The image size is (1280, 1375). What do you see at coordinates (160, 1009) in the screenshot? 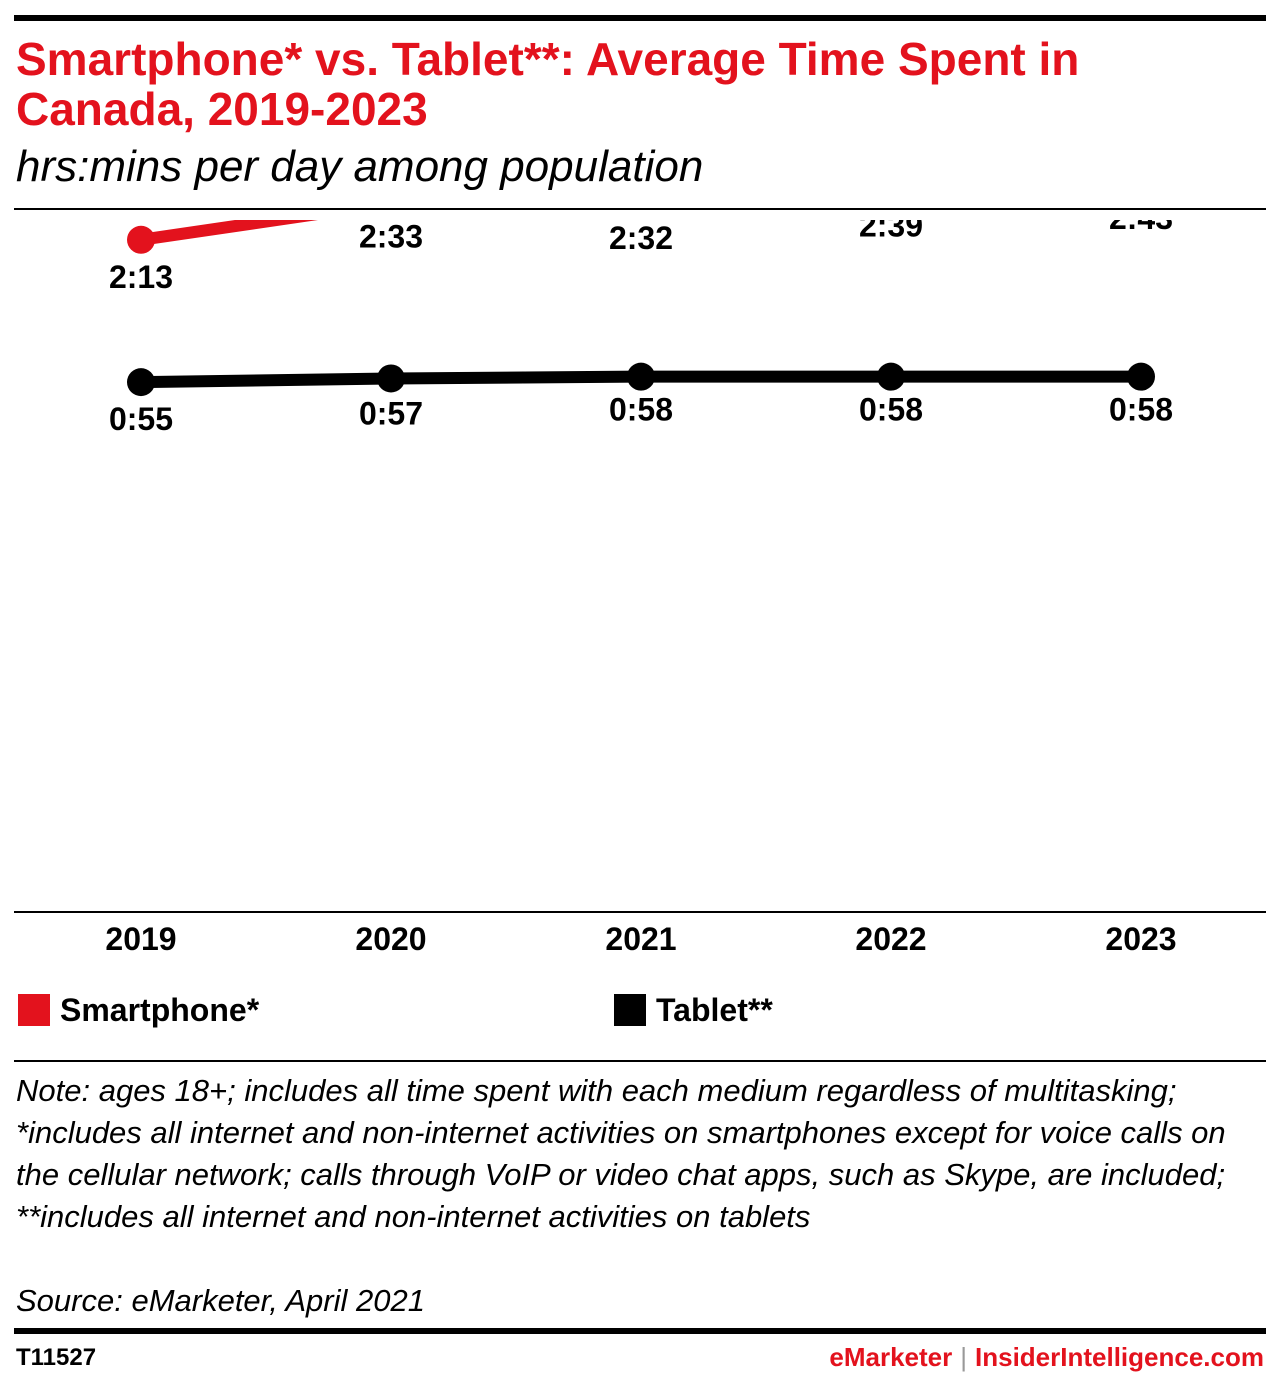
I see `legend-label-smartphone: Smartphone*` at bounding box center [160, 1009].